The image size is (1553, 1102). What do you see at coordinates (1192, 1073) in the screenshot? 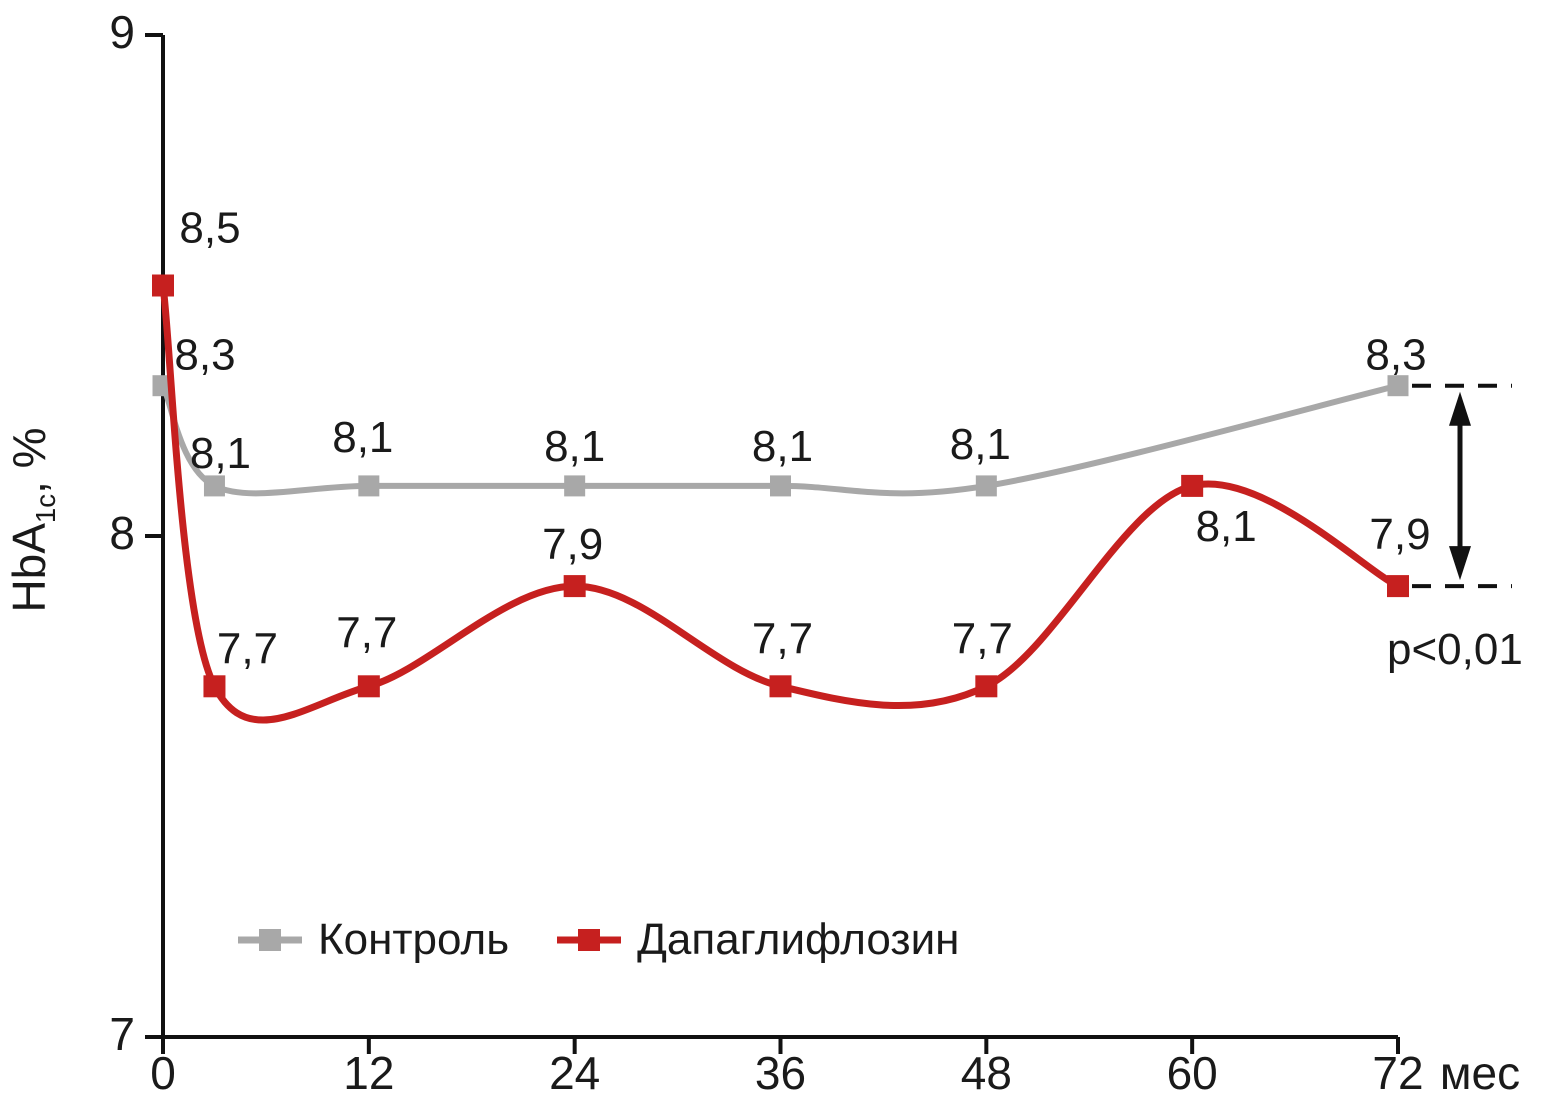
I see `x-tick-label: 60` at bounding box center [1192, 1073].